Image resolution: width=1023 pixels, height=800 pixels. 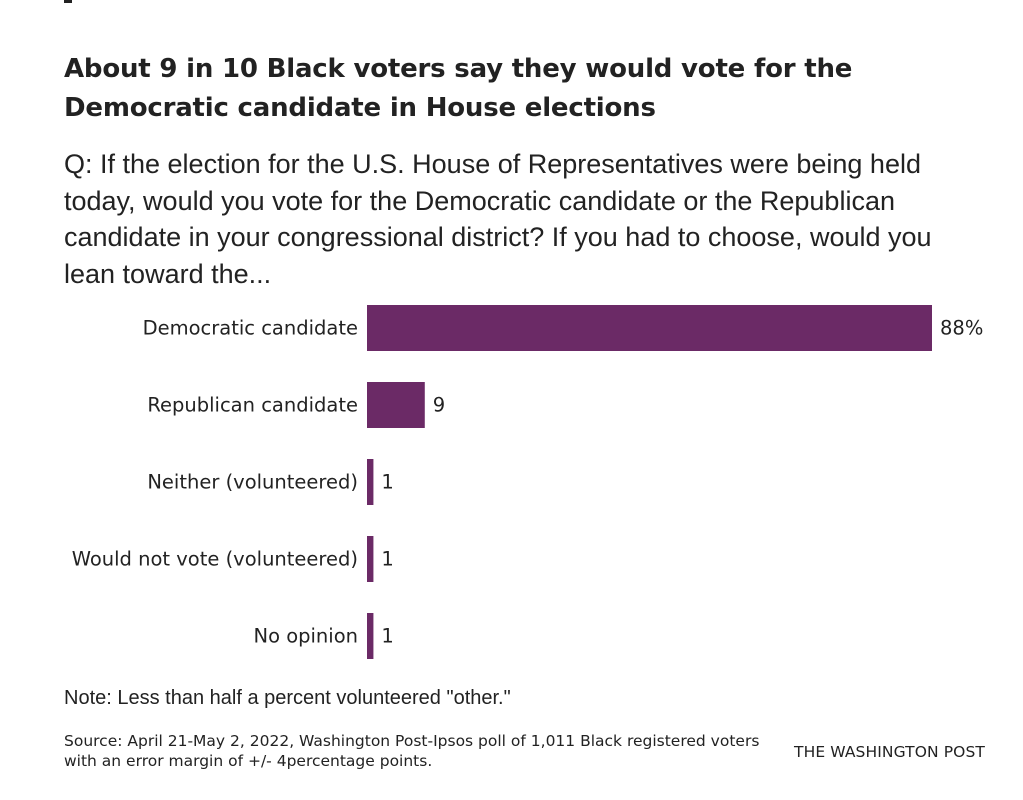 I want to click on publisher-credit: THE WASHINGTON POST, so click(x=889, y=752).